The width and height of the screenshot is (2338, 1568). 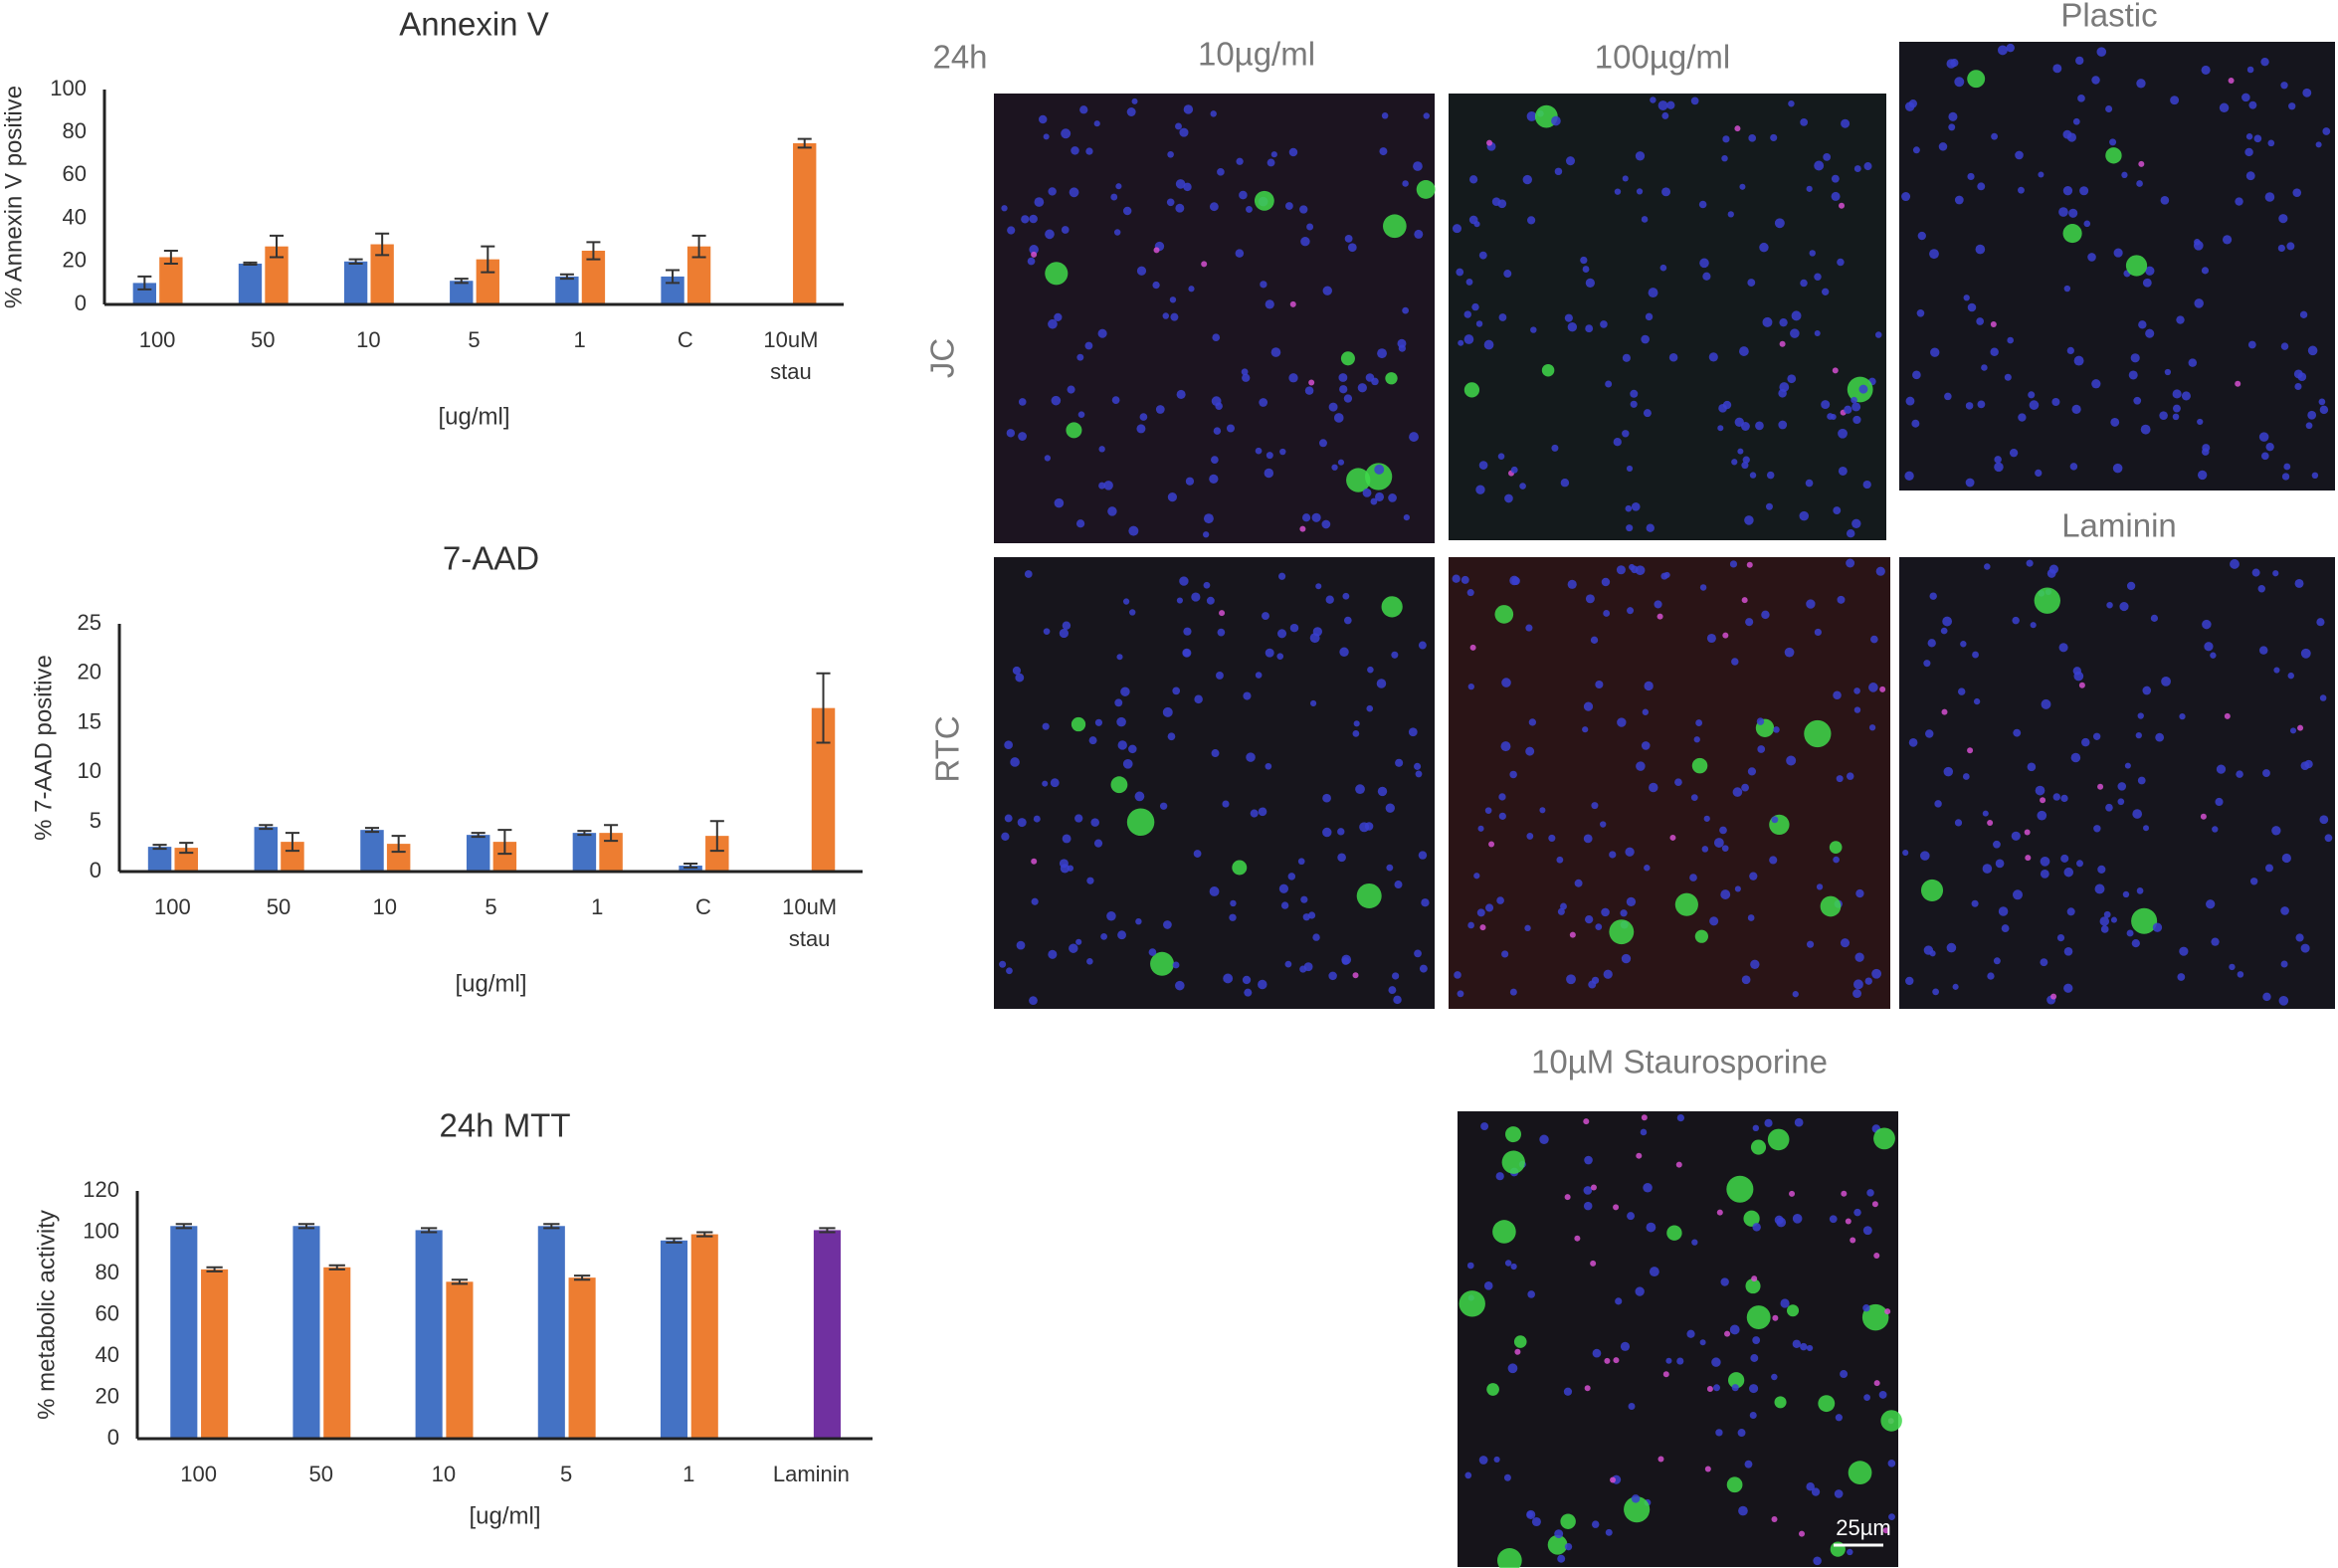 I want to click on y-axis-title: % metabolic activity, so click(x=46, y=1315).